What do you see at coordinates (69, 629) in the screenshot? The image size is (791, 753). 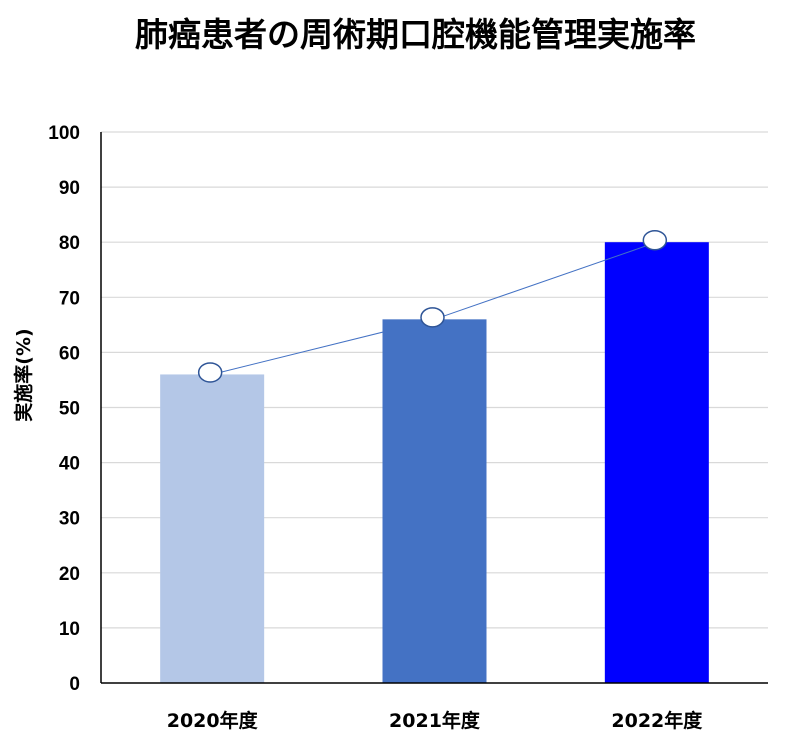 I see `y-tick-label: 10` at bounding box center [69, 629].